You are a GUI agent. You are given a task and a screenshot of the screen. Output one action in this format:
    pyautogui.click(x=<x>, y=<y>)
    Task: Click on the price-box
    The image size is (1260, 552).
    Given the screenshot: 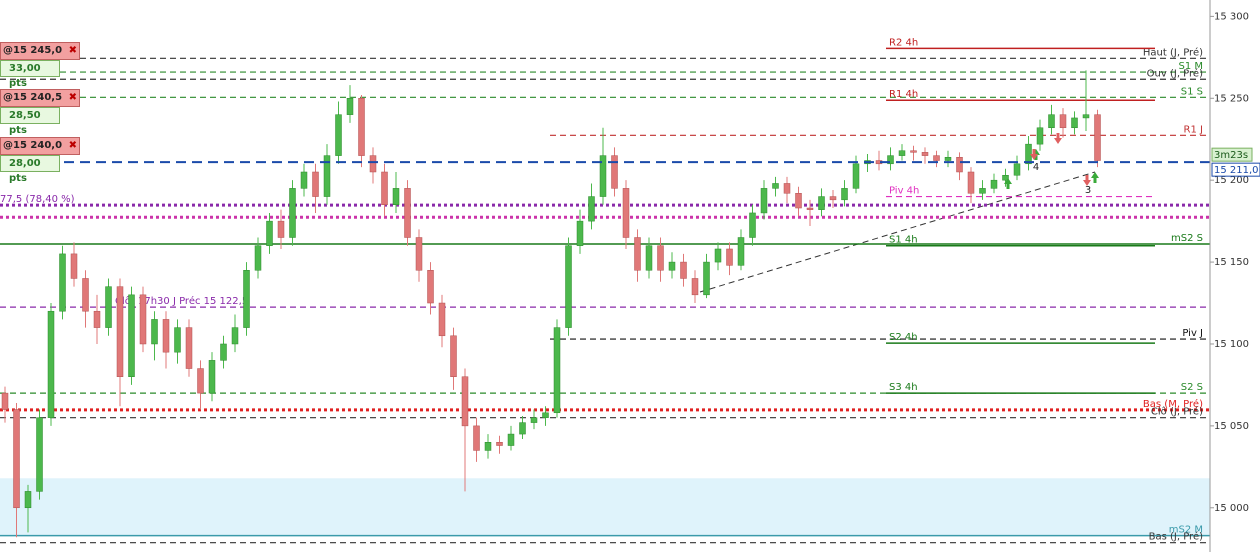 What is the action you would take?
    pyautogui.click(x=1235, y=169)
    